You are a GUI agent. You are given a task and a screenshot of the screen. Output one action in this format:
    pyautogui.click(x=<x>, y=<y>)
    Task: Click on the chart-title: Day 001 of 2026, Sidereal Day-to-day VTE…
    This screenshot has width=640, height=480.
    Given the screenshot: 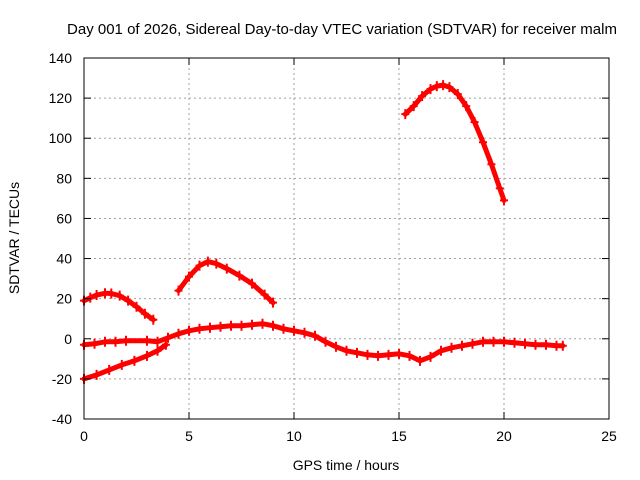 What is the action you would take?
    pyautogui.click(x=342, y=29)
    